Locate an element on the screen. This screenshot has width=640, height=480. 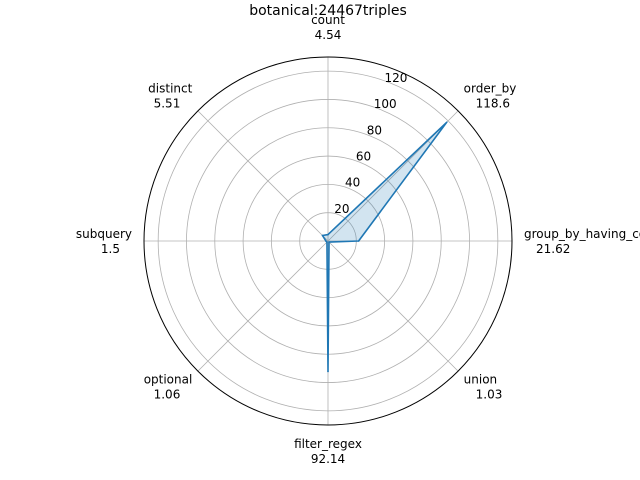
spoke-distinct is located at coordinates (263, 176).